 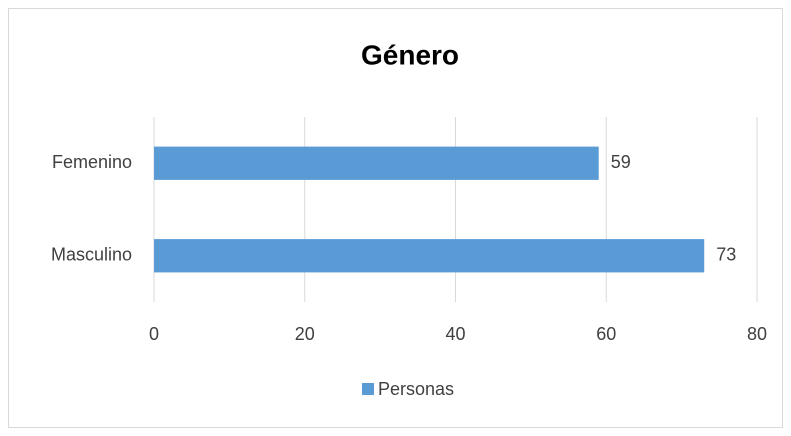 I want to click on x-tick-label: 0, so click(x=154, y=334).